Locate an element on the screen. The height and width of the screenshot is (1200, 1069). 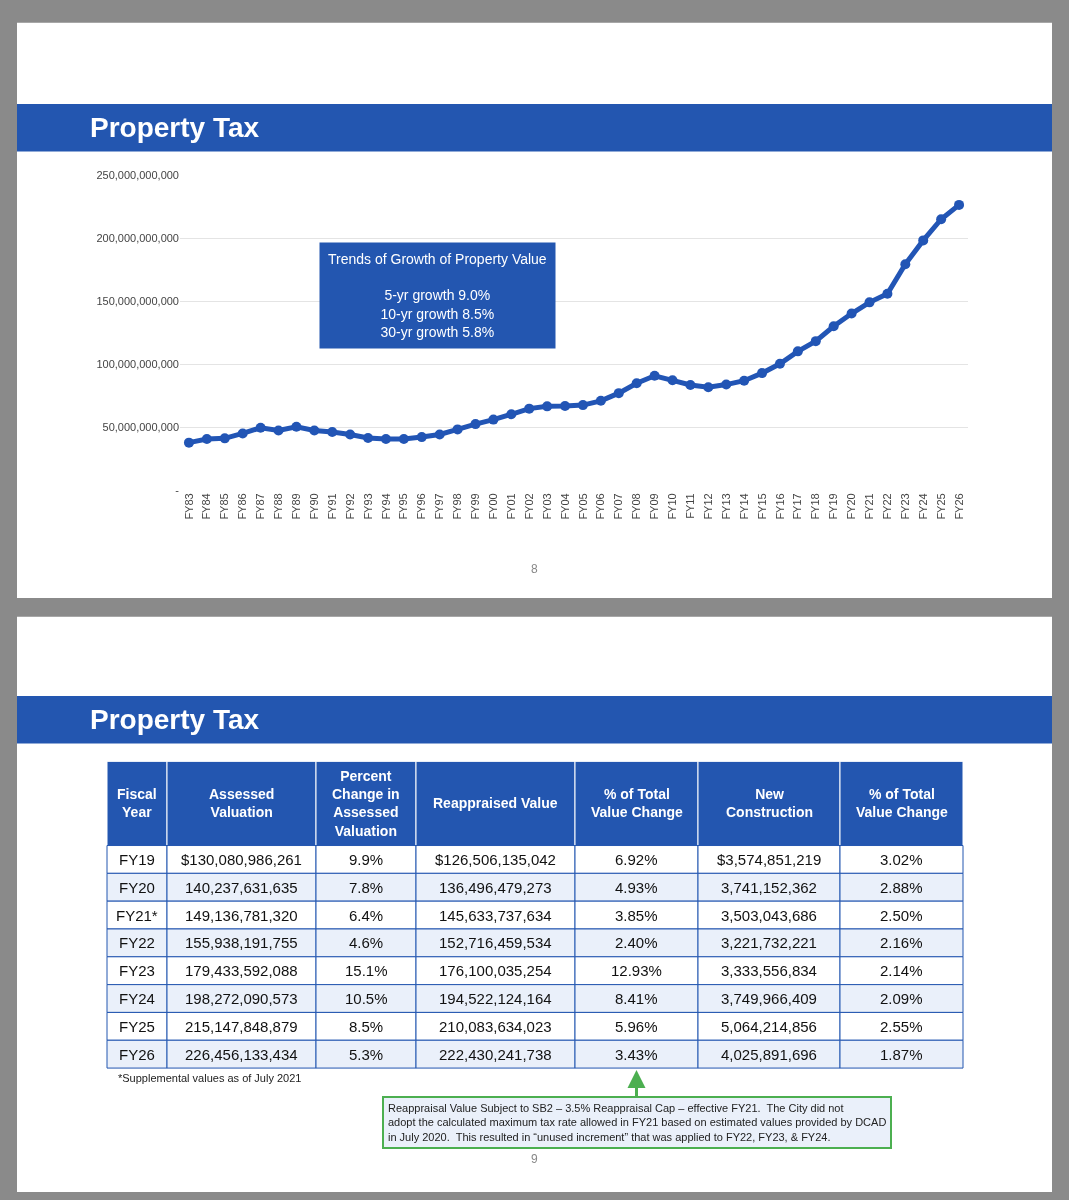
x-tick-label: FY97 is located at coordinates (439, 506).